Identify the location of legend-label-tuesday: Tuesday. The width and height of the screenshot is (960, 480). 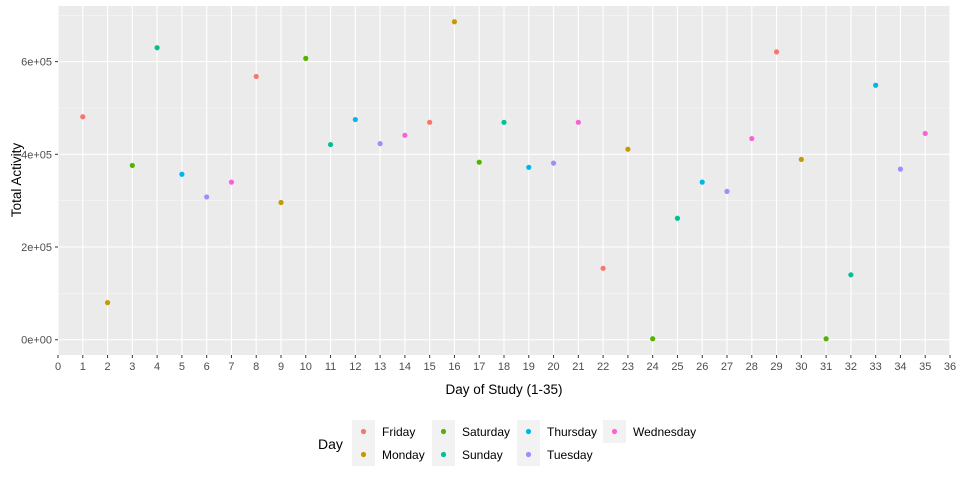
(570, 455).